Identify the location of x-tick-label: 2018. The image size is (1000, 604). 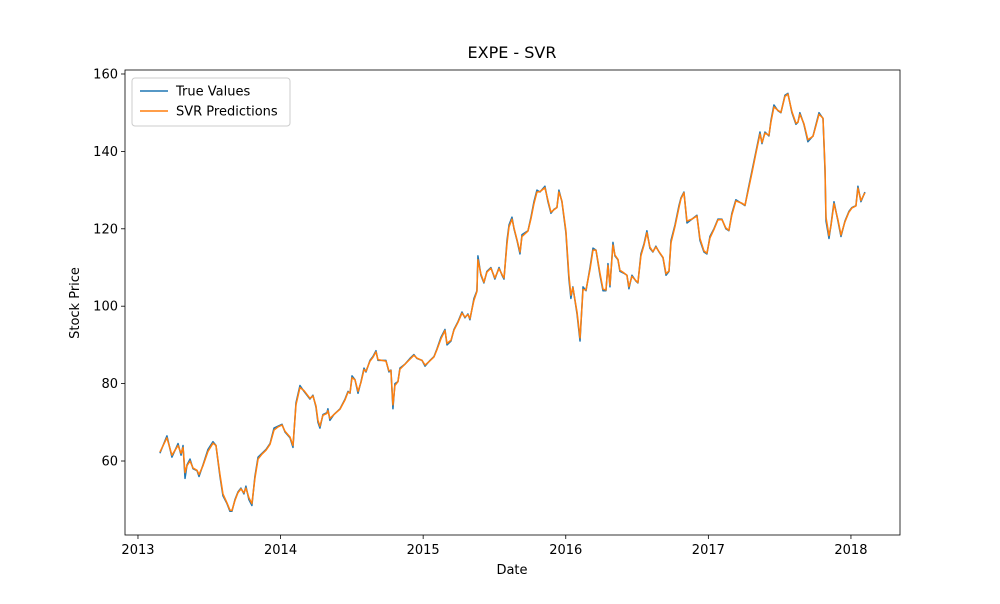
(850, 550).